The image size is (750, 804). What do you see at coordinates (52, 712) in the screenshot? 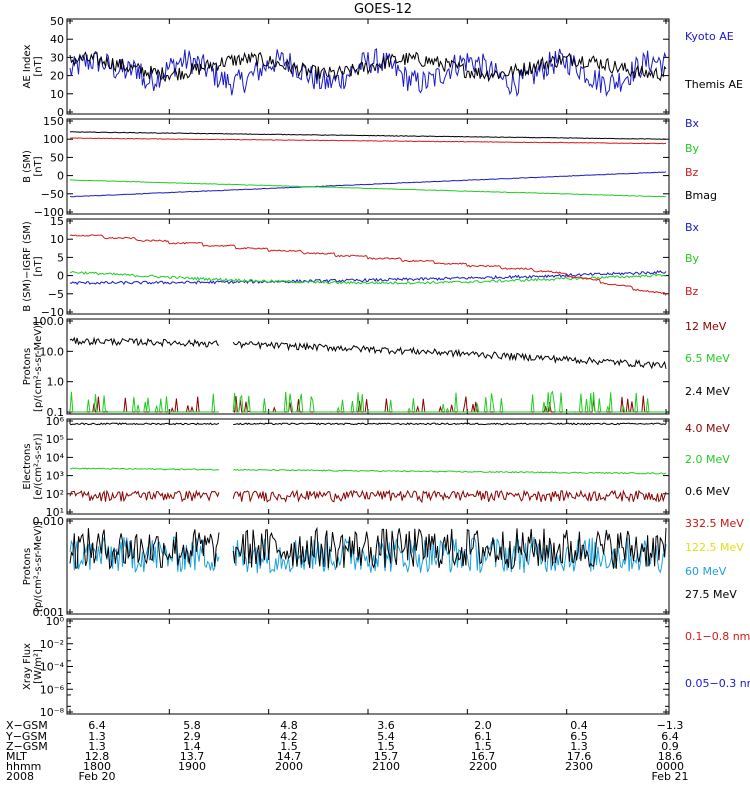
I see `y-tick-label: 10⁻⁸` at bounding box center [52, 712].